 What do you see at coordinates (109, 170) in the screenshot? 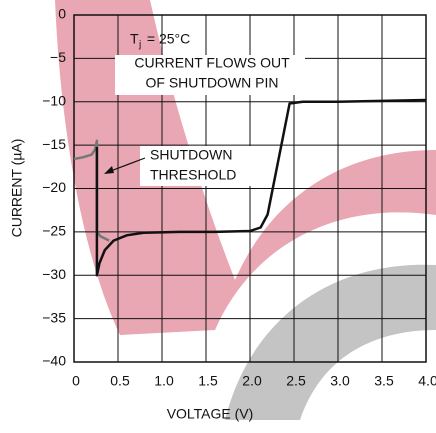
I see `arrowhead` at bounding box center [109, 170].